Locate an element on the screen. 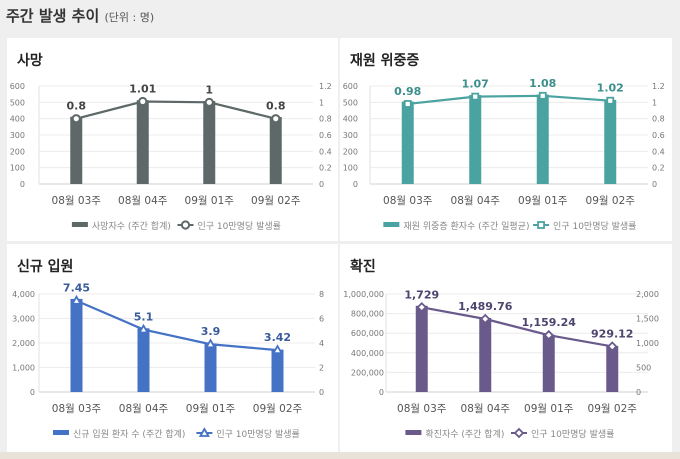  legend: 신규 입원 환자 수 (주간 합계) 인구 10만명당 발생률 is located at coordinates (176, 433).